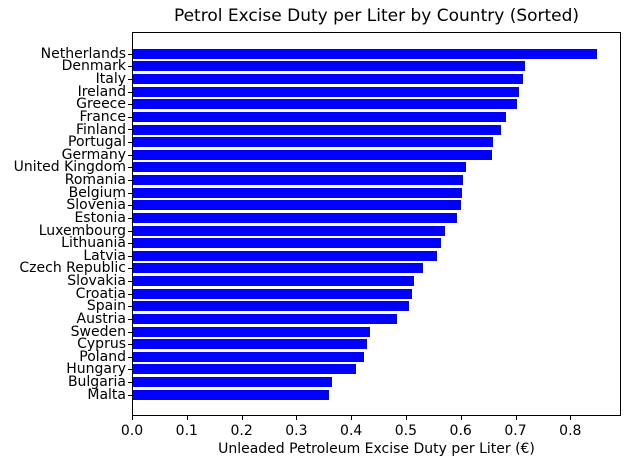  Describe the element at coordinates (96, 205) in the screenshot. I see `y-tick-label: Slovenia` at that location.